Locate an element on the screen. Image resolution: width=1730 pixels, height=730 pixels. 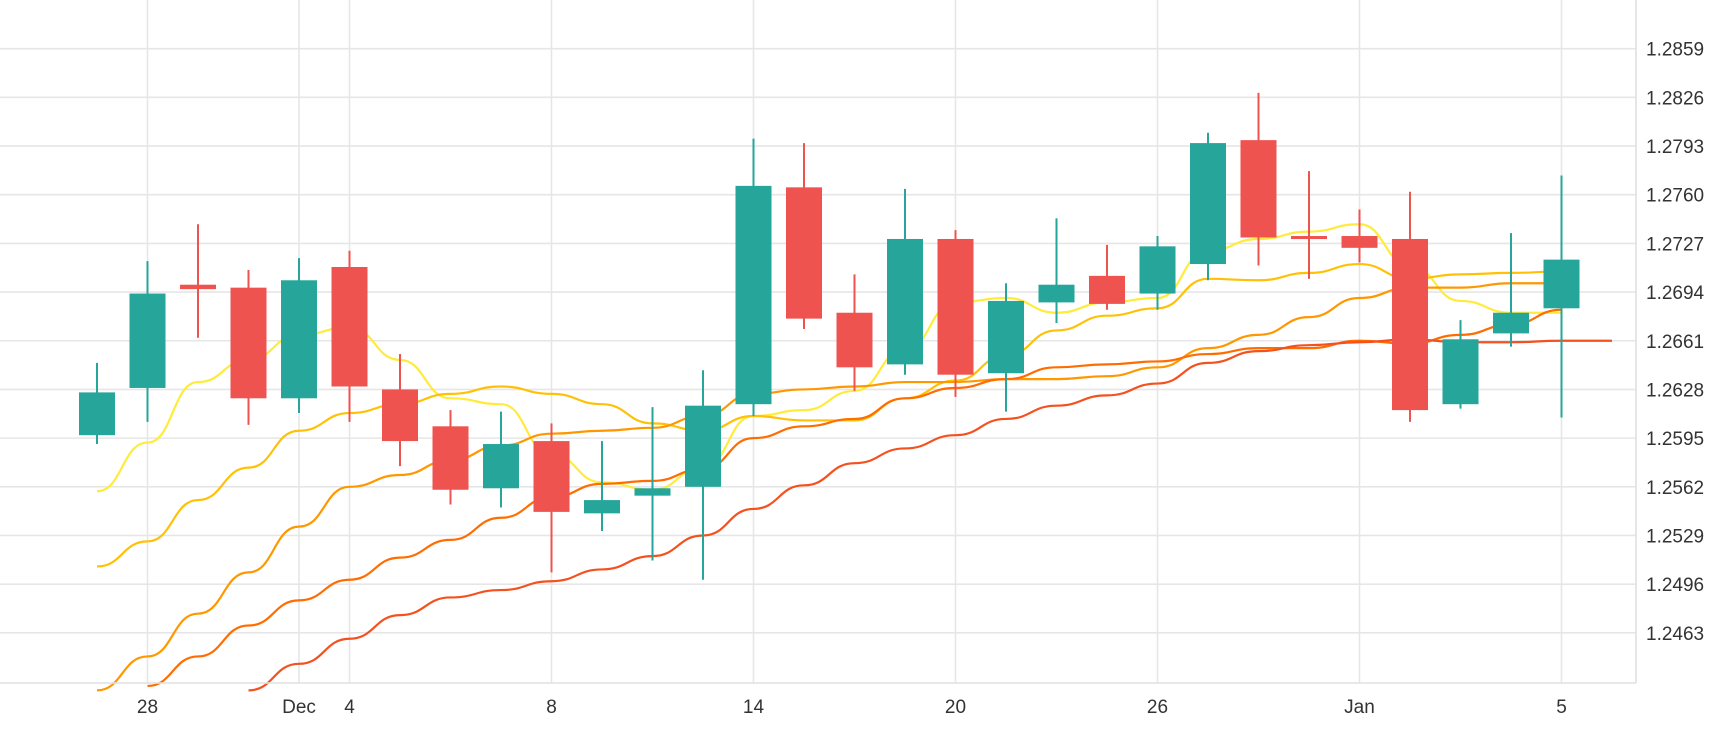
x-tick-label: 26 is located at coordinates (1157, 707).